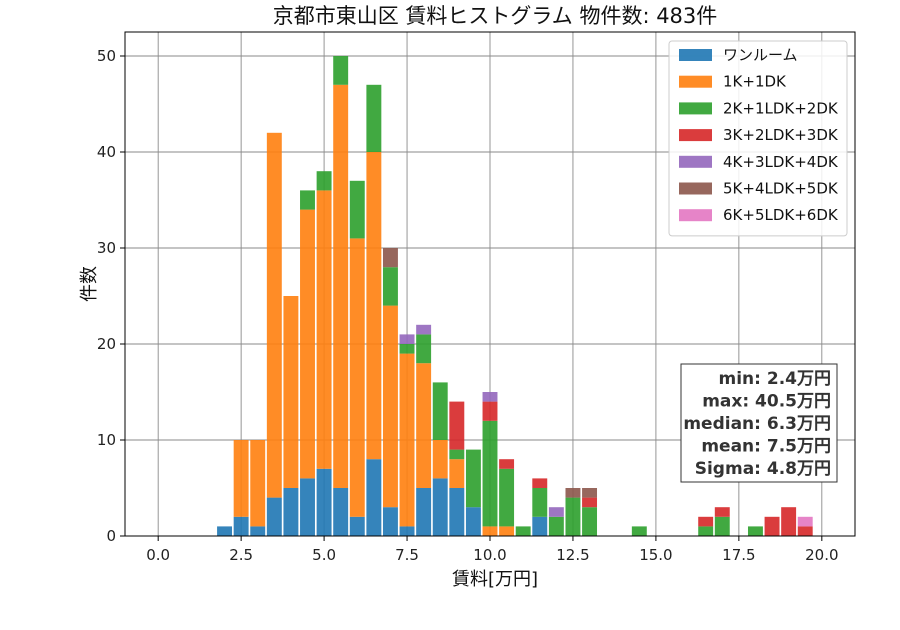 Image resolution: width=900 pixels, height=630 pixels. What do you see at coordinates (407, 555) in the screenshot?
I see `x-tick-label: 7.5` at bounding box center [407, 555].